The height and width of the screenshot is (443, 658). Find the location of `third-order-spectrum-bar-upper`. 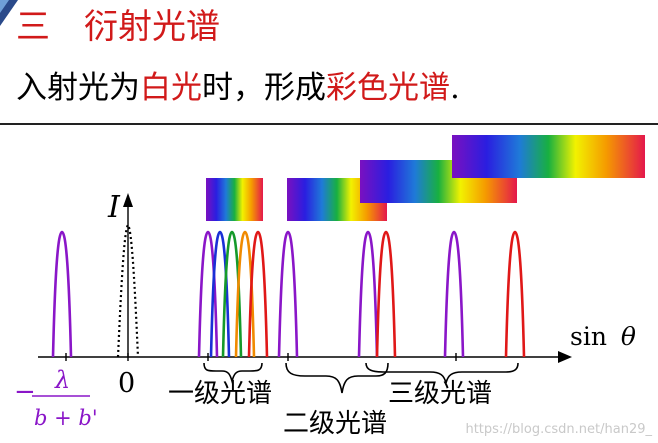

third-order-spectrum-bar-upper is located at coordinates (548, 156).